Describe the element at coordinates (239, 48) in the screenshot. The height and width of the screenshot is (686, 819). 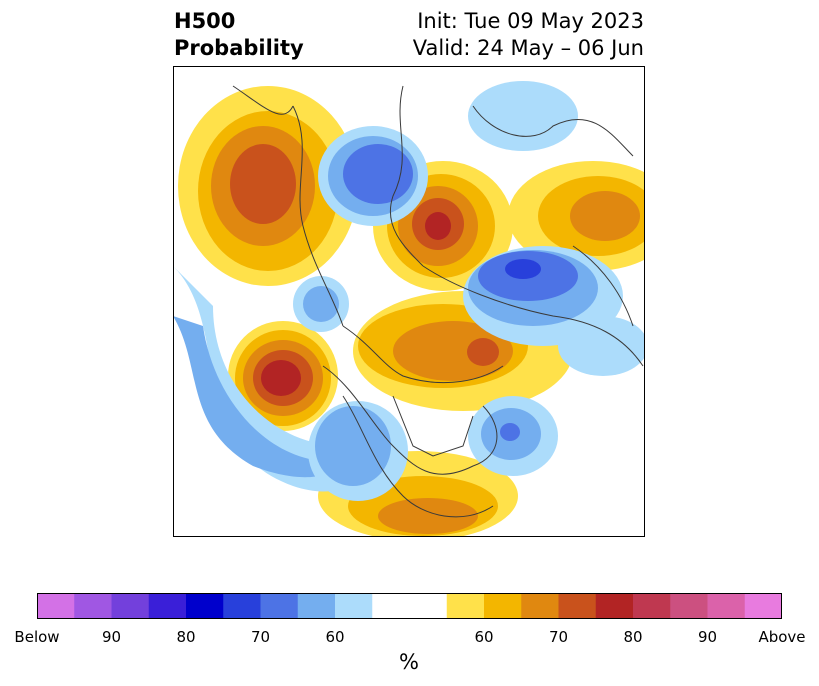
I see `title-product: Probability` at that location.